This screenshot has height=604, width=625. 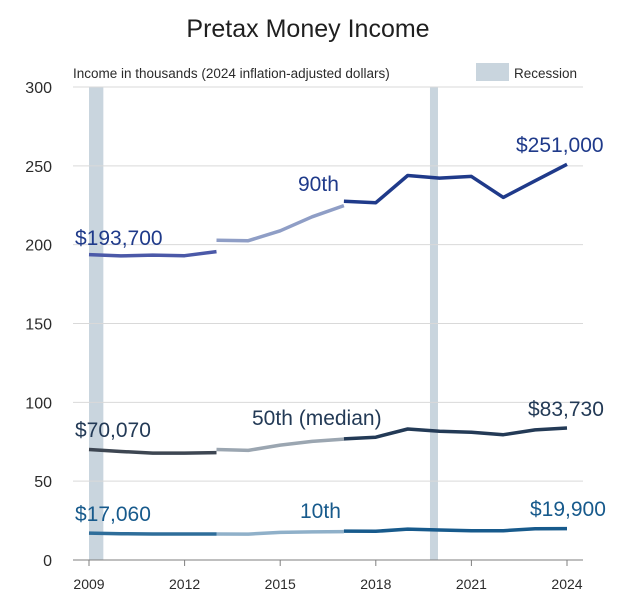 I want to click on series-name-label: 90th, so click(x=318, y=184).